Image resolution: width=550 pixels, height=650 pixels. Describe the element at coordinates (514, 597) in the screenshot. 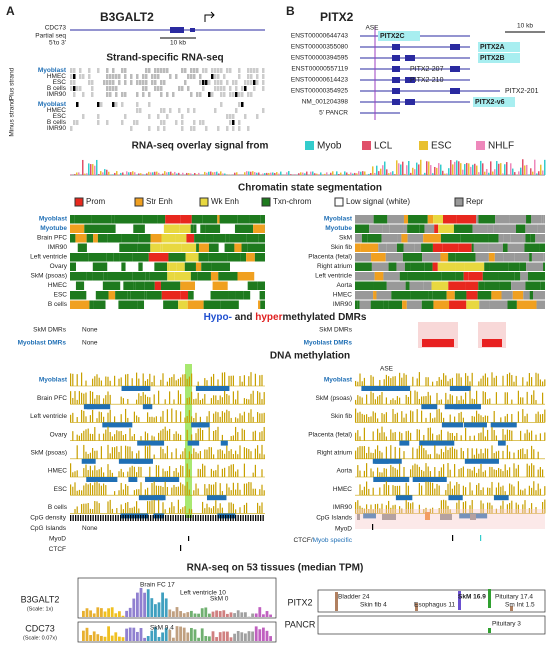

I see `tissue-annotation: Pituitary 17.4` at that location.